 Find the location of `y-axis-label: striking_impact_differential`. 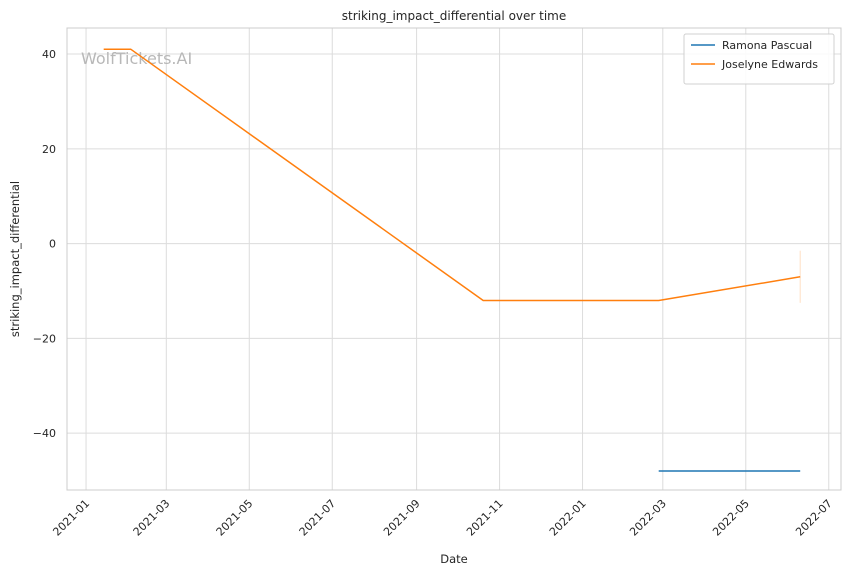

y-axis-label: striking_impact_differential is located at coordinates (15, 259).